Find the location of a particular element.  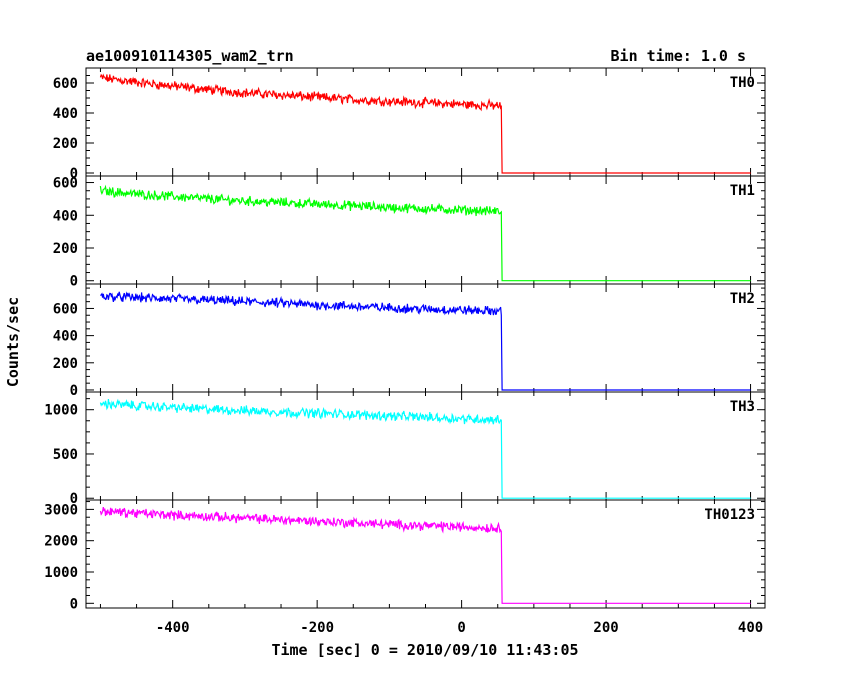

x-axis-title: Time [sec] 0 = 2010/09/10 11:43:05 is located at coordinates (424, 650).